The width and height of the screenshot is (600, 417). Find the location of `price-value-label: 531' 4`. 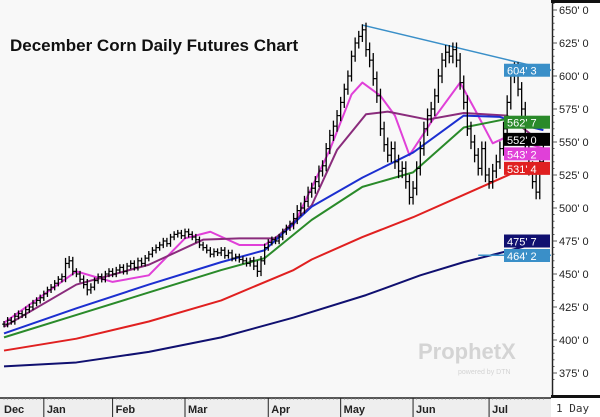

price-value-label: 531' 4 is located at coordinates (522, 170).